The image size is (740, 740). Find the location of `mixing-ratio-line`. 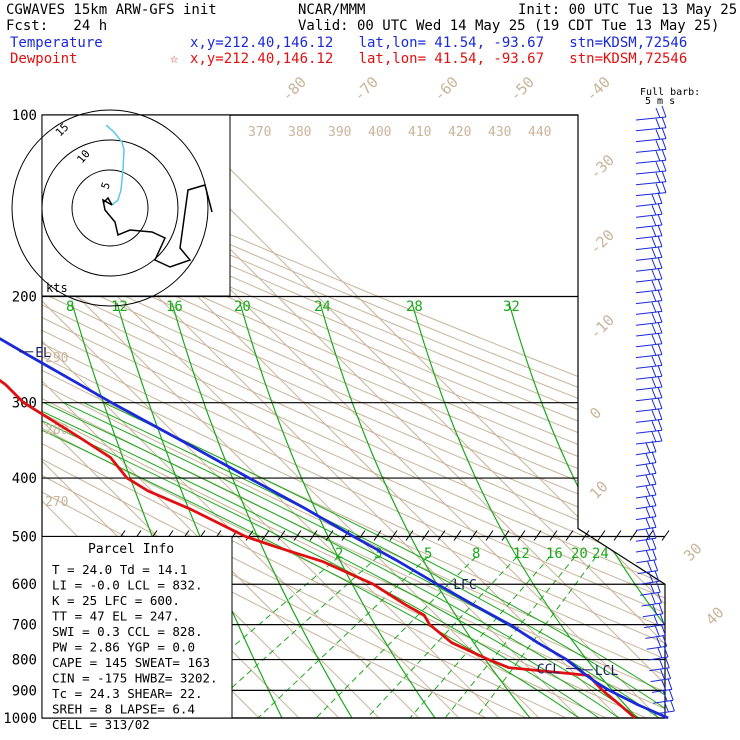

mixing-ratio-line is located at coordinates (337, 510).